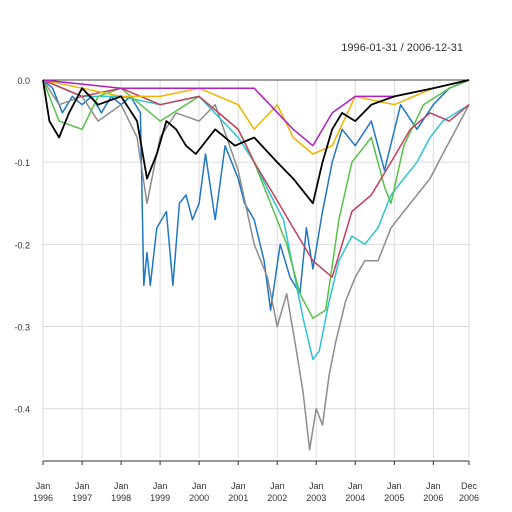 The width and height of the screenshot is (512, 512). I want to click on chart-date-range: 1996-01-31 / 2006-12-31, so click(402, 48).